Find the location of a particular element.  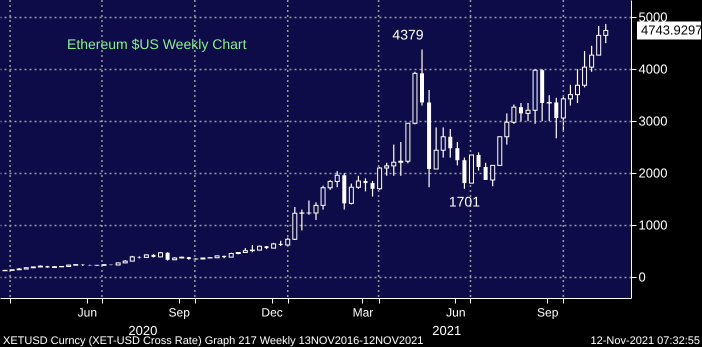

annotation: 4743.9297 is located at coordinates (671, 30).